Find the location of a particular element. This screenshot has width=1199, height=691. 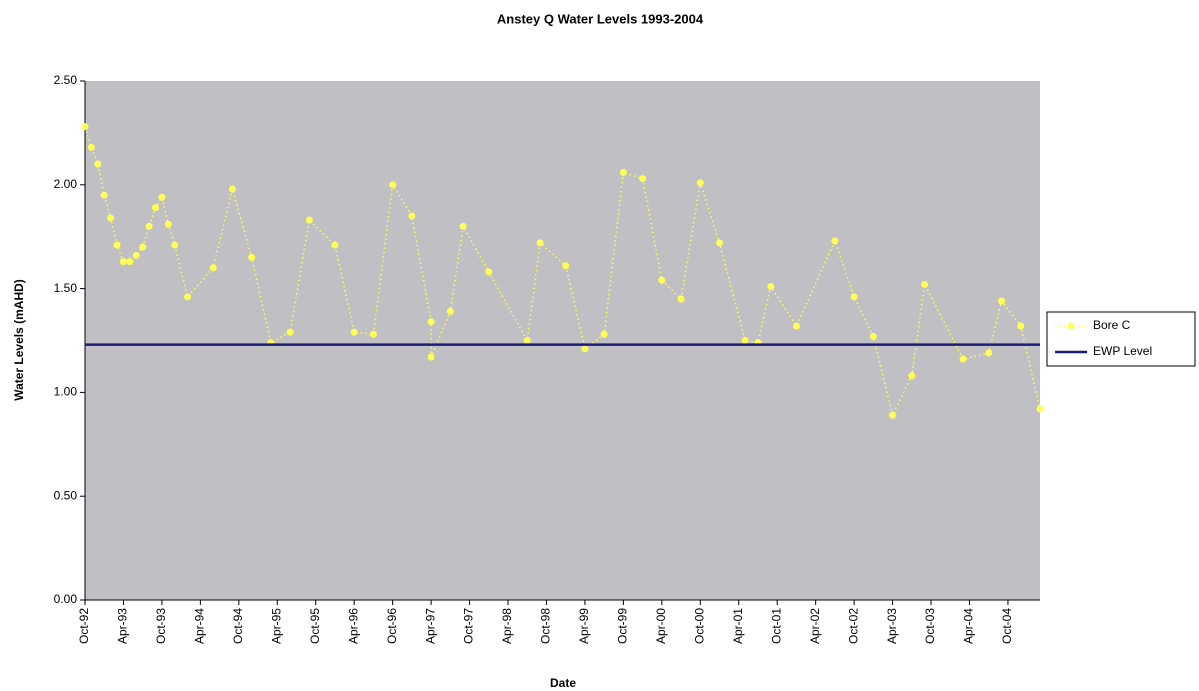

y-tick-label: 2.00 is located at coordinates (66, 184).